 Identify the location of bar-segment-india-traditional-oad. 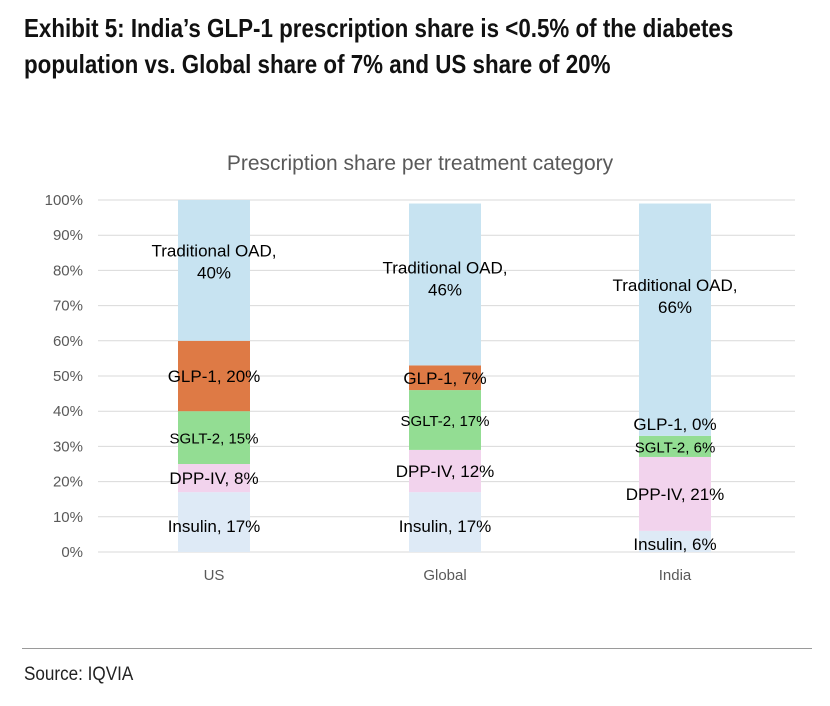
(675, 319).